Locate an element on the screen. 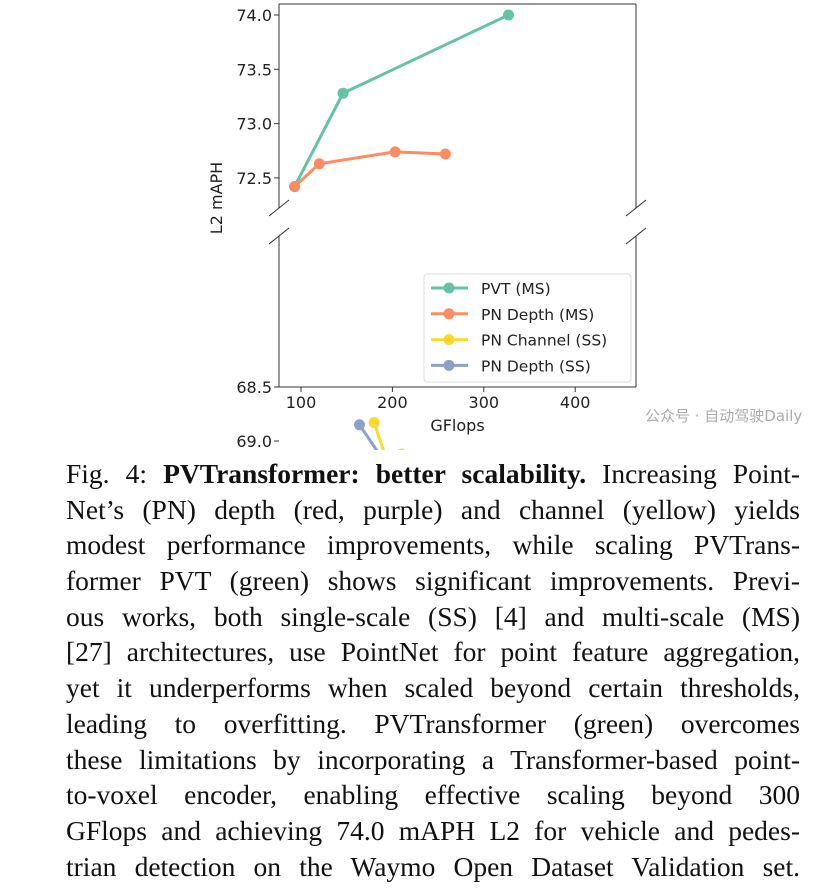  y-tick-label: 73.0 is located at coordinates (254, 124).